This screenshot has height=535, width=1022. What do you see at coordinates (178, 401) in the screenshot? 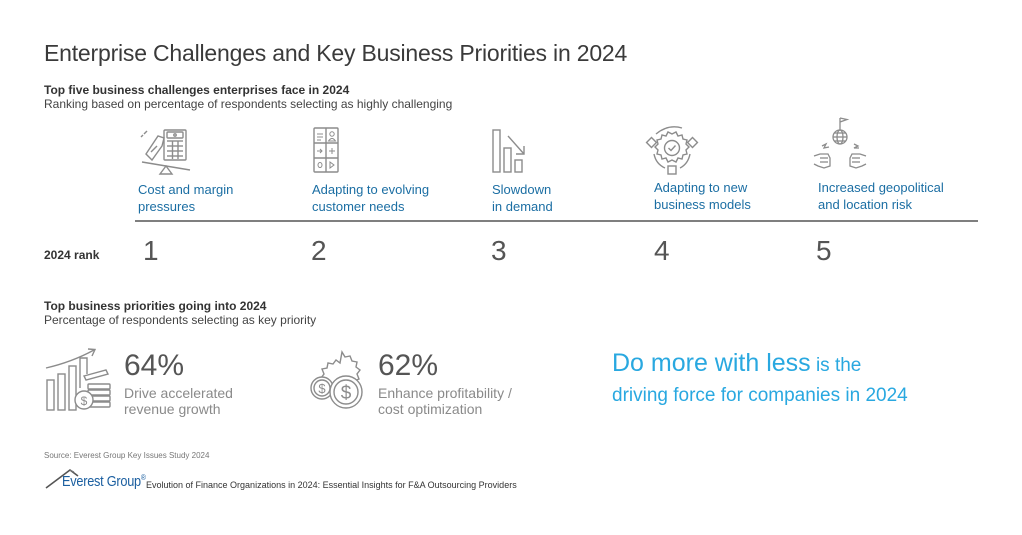
I see `priority-label-1: Drive accelerated revenue growth` at bounding box center [178, 401].